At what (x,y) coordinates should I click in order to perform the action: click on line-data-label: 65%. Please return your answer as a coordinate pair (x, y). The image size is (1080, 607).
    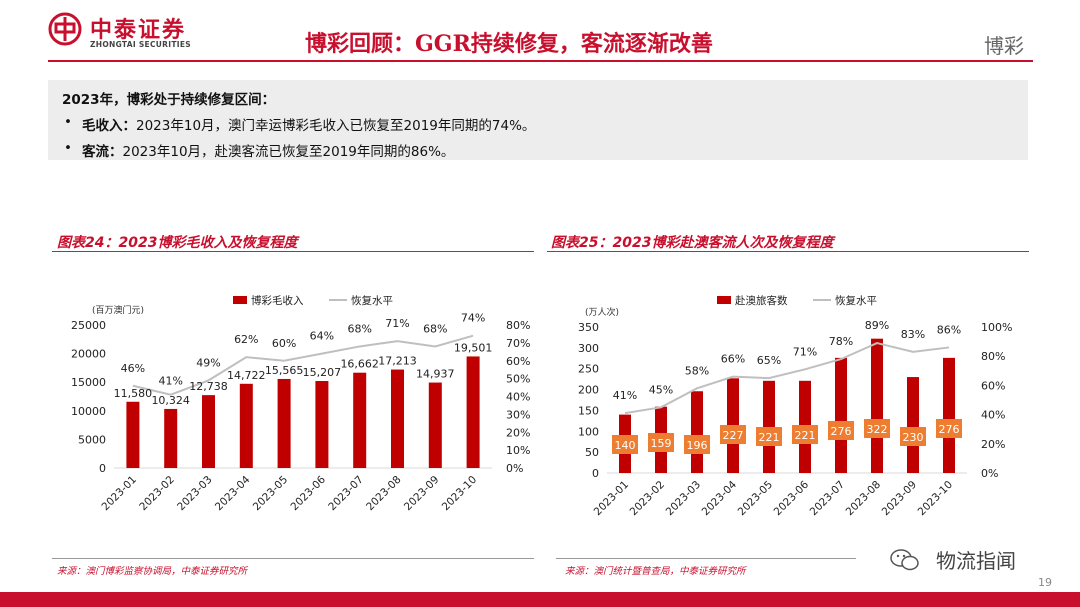
    Looking at the image, I should click on (769, 360).